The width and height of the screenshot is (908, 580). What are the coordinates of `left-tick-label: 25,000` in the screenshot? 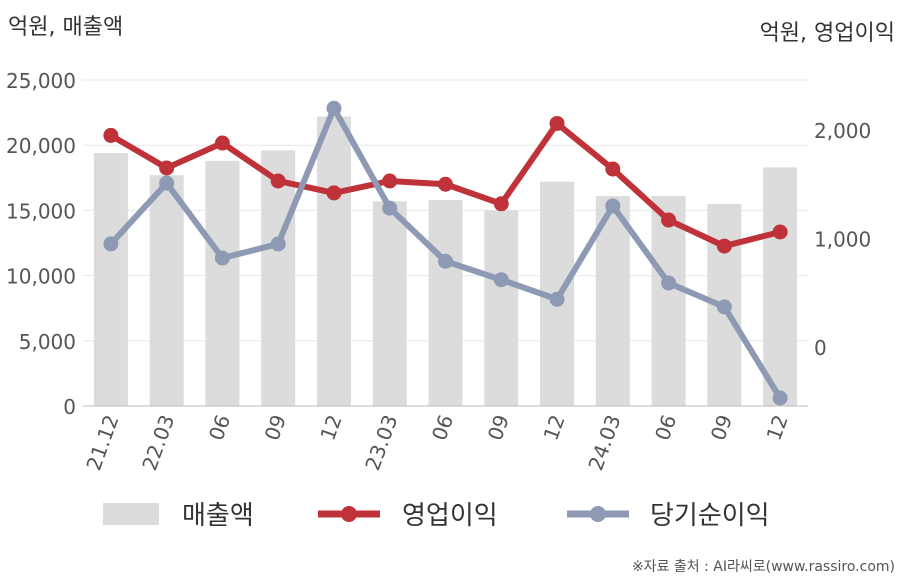 It's located at (41, 81).